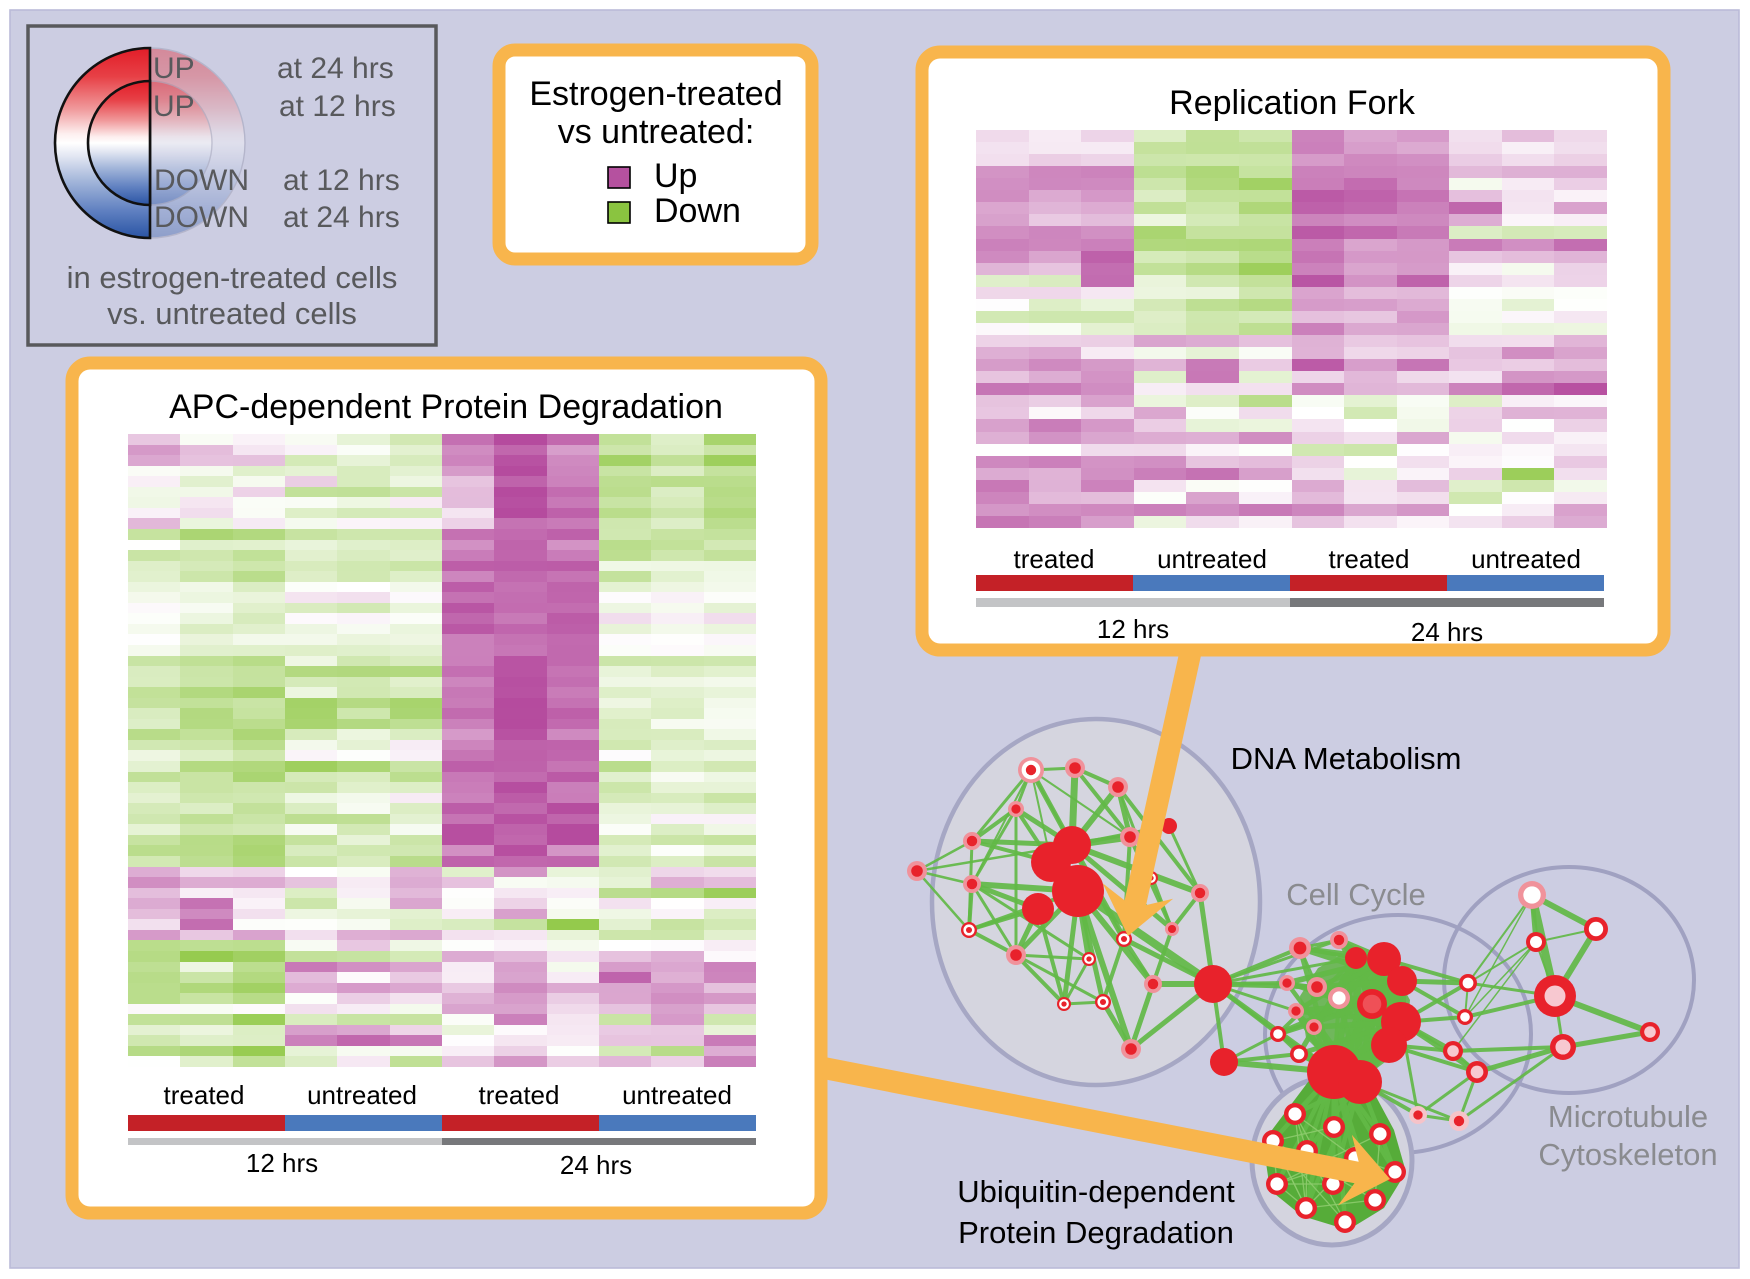 The image size is (1750, 1279). What do you see at coordinates (655, 94) in the screenshot?
I see `svg-text: Estrogen-treated` at bounding box center [655, 94].